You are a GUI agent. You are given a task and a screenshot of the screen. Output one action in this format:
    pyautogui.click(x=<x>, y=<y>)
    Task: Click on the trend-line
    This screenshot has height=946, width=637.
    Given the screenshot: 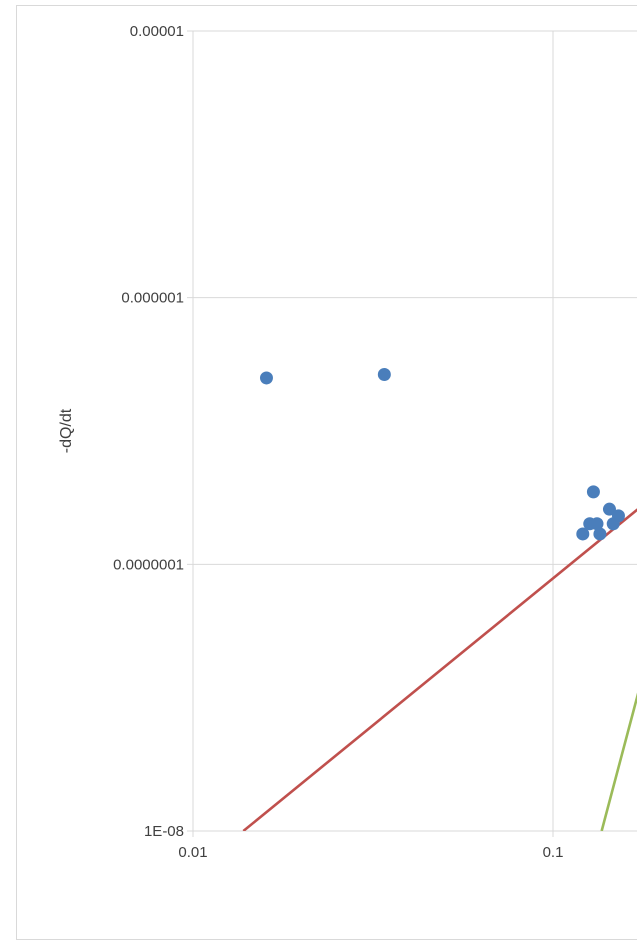 What is the action you would take?
    pyautogui.click(x=618, y=761)
    